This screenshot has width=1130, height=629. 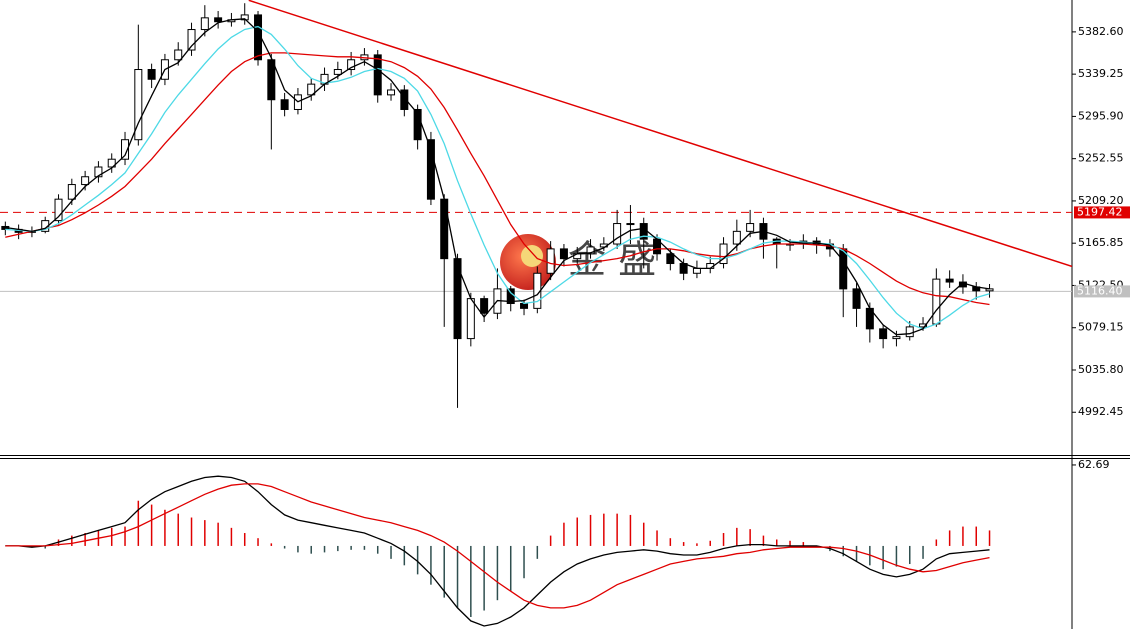 What do you see at coordinates (1101, 200) in the screenshot?
I see `y-tick-label: 5209.20` at bounding box center [1101, 200].